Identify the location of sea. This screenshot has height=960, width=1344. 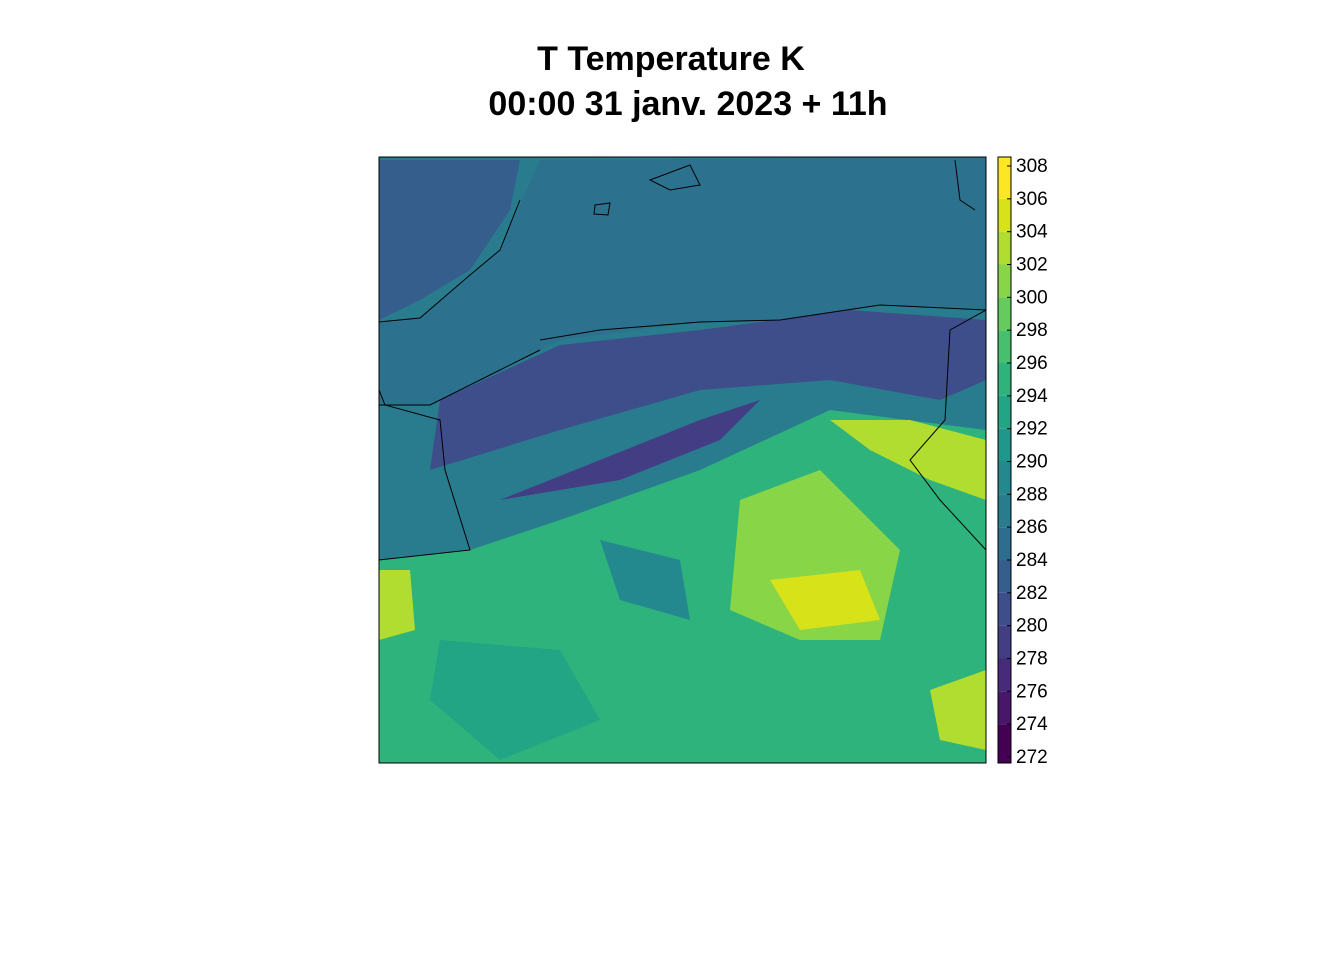
(682, 281).